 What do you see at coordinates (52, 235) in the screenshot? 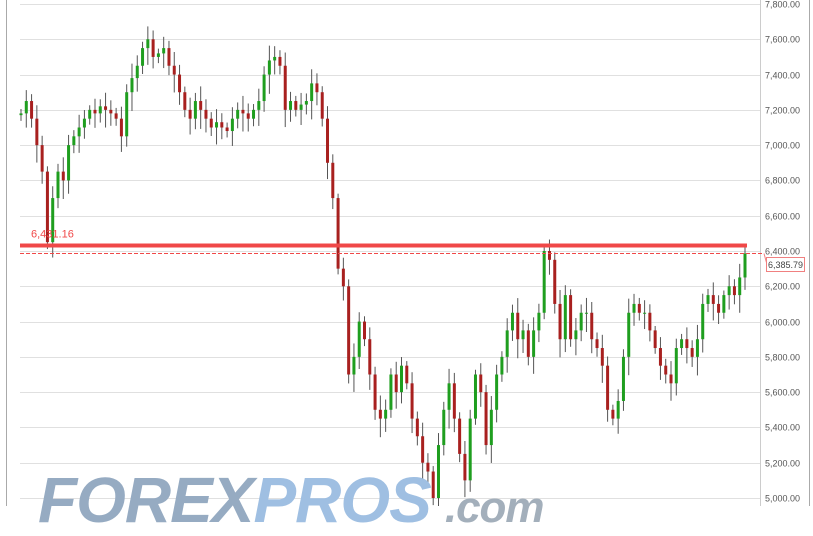
I see `level-label: 6,431.16` at bounding box center [52, 235].